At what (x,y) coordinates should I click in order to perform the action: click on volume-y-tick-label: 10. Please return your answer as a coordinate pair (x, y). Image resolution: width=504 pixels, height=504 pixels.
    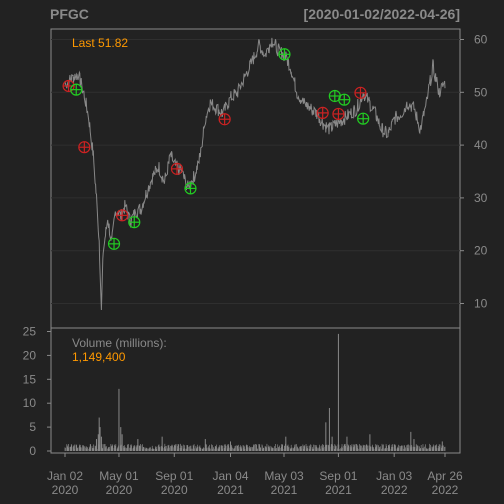
    Looking at the image, I should click on (30, 403).